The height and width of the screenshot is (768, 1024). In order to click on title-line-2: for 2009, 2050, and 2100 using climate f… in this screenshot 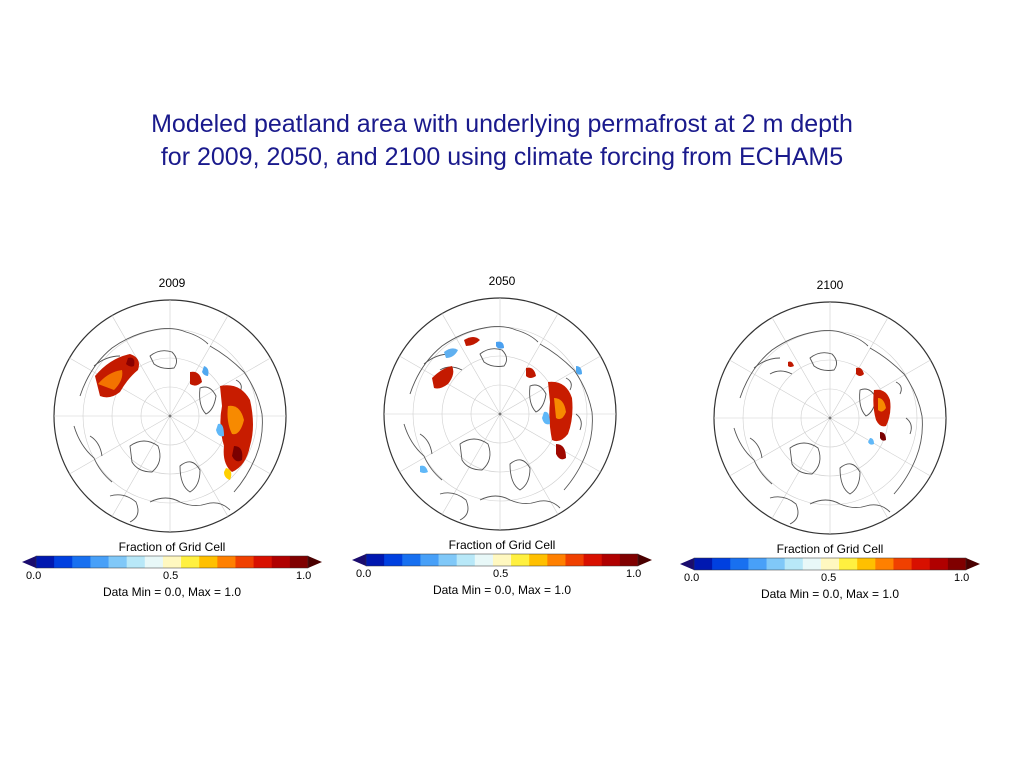, I will do `click(502, 157)`.